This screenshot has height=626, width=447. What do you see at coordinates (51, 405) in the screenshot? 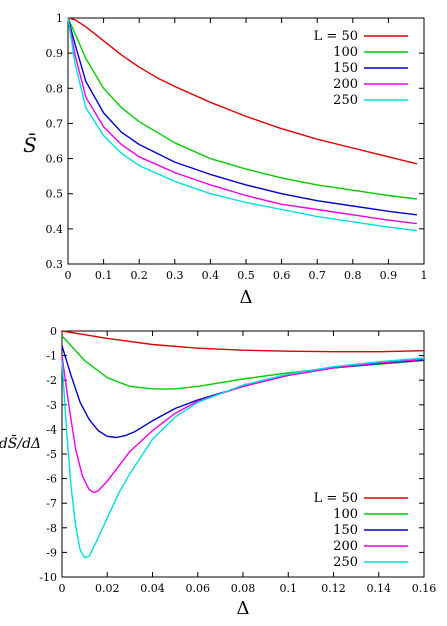
I see `bottom-ytick-label: -3` at bounding box center [51, 405].